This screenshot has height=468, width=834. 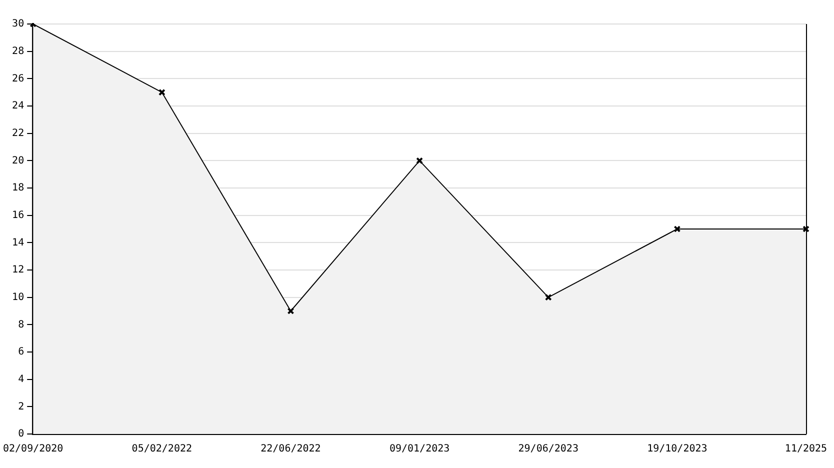 What do you see at coordinates (18, 215) in the screenshot?
I see `y-tick-label: 16` at bounding box center [18, 215].